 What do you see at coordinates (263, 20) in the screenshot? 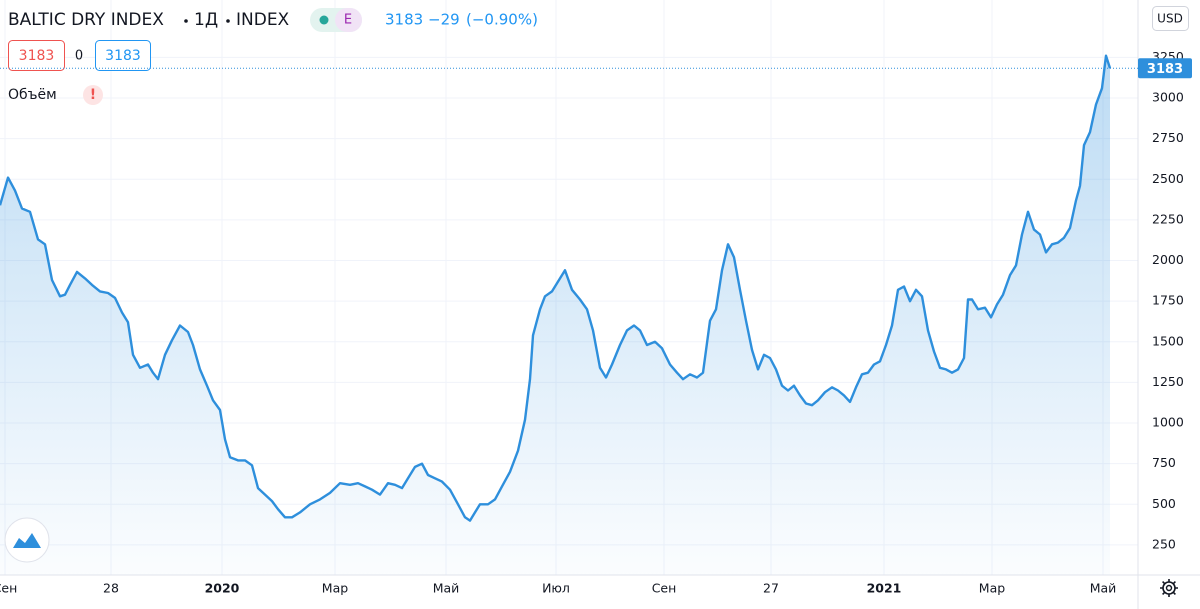
I see `exchange: INDEX` at bounding box center [263, 20].